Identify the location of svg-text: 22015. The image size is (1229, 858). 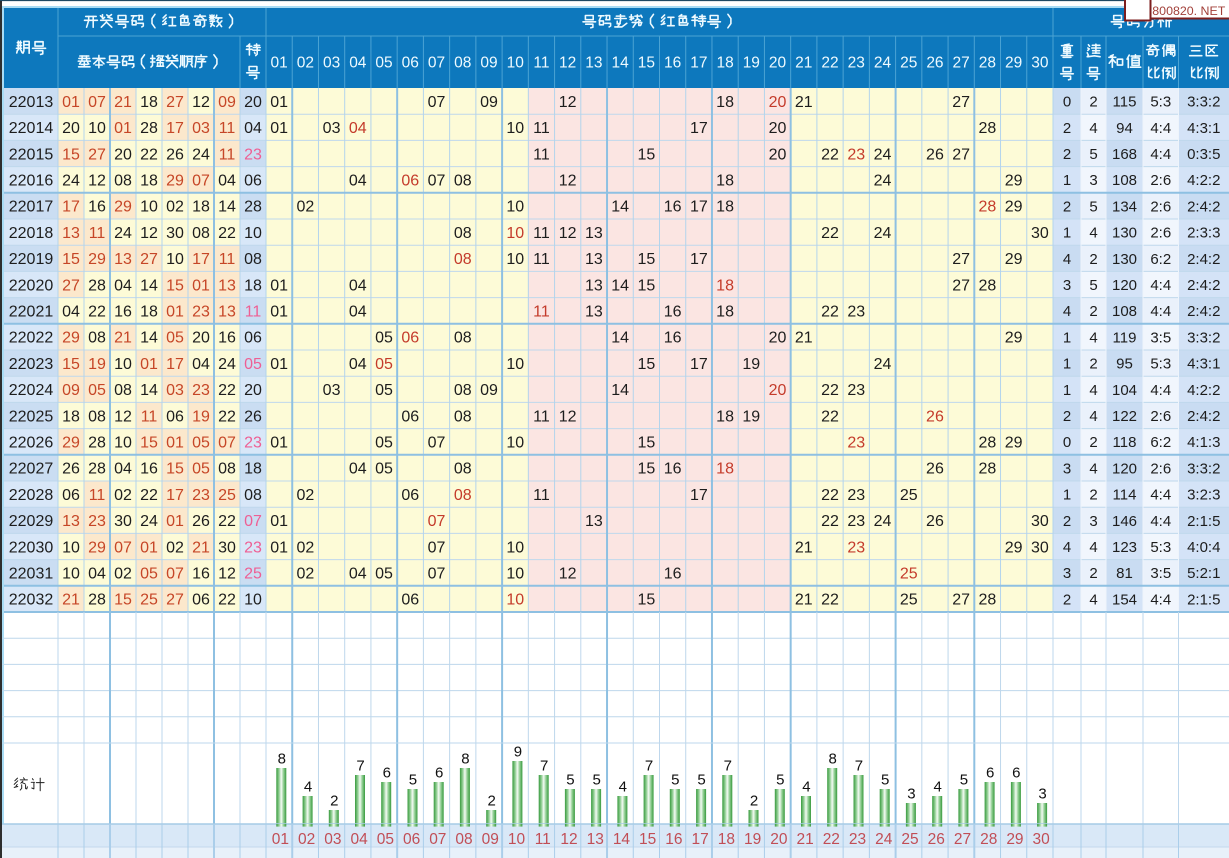
(31, 154).